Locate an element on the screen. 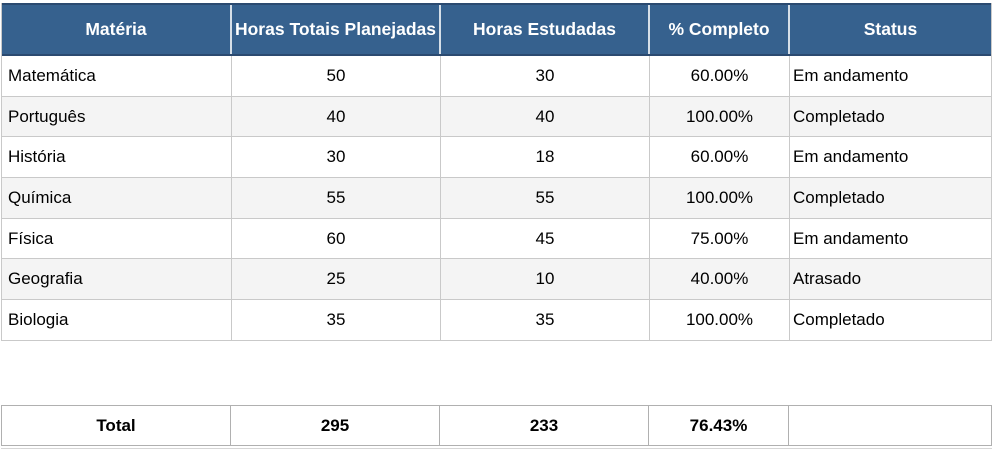  total-label-cell: Total is located at coordinates (116, 425).